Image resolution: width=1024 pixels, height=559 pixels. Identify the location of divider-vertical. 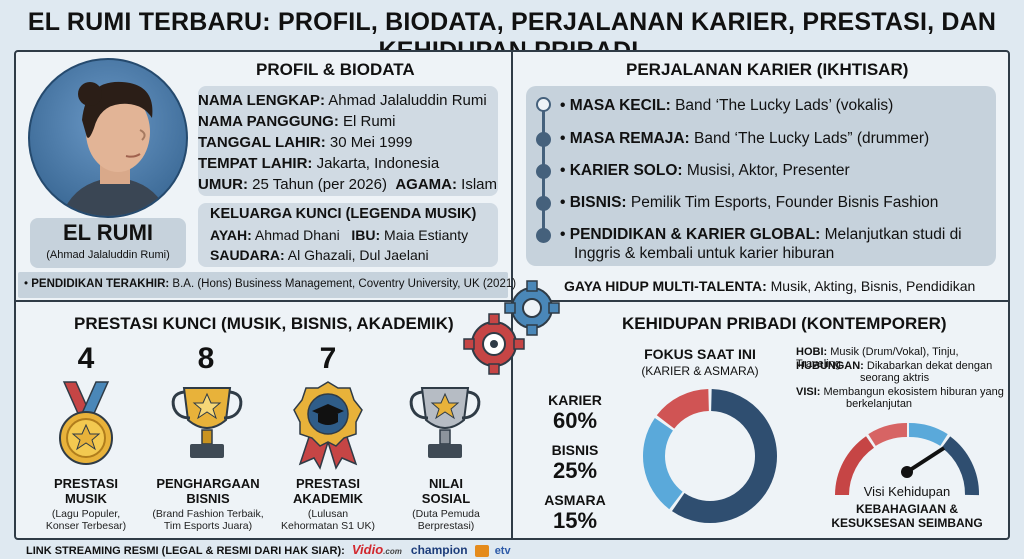
(512, 295).